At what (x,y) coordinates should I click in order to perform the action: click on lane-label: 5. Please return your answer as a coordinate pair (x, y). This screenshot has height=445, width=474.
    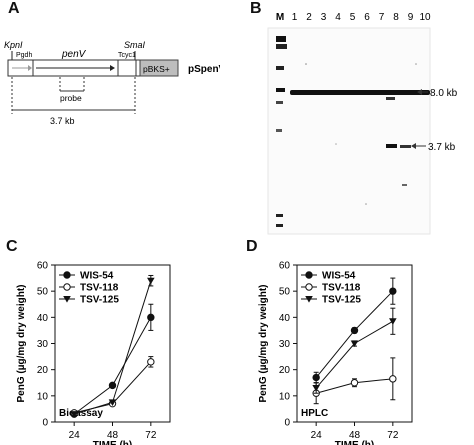
    Looking at the image, I should click on (353, 17).